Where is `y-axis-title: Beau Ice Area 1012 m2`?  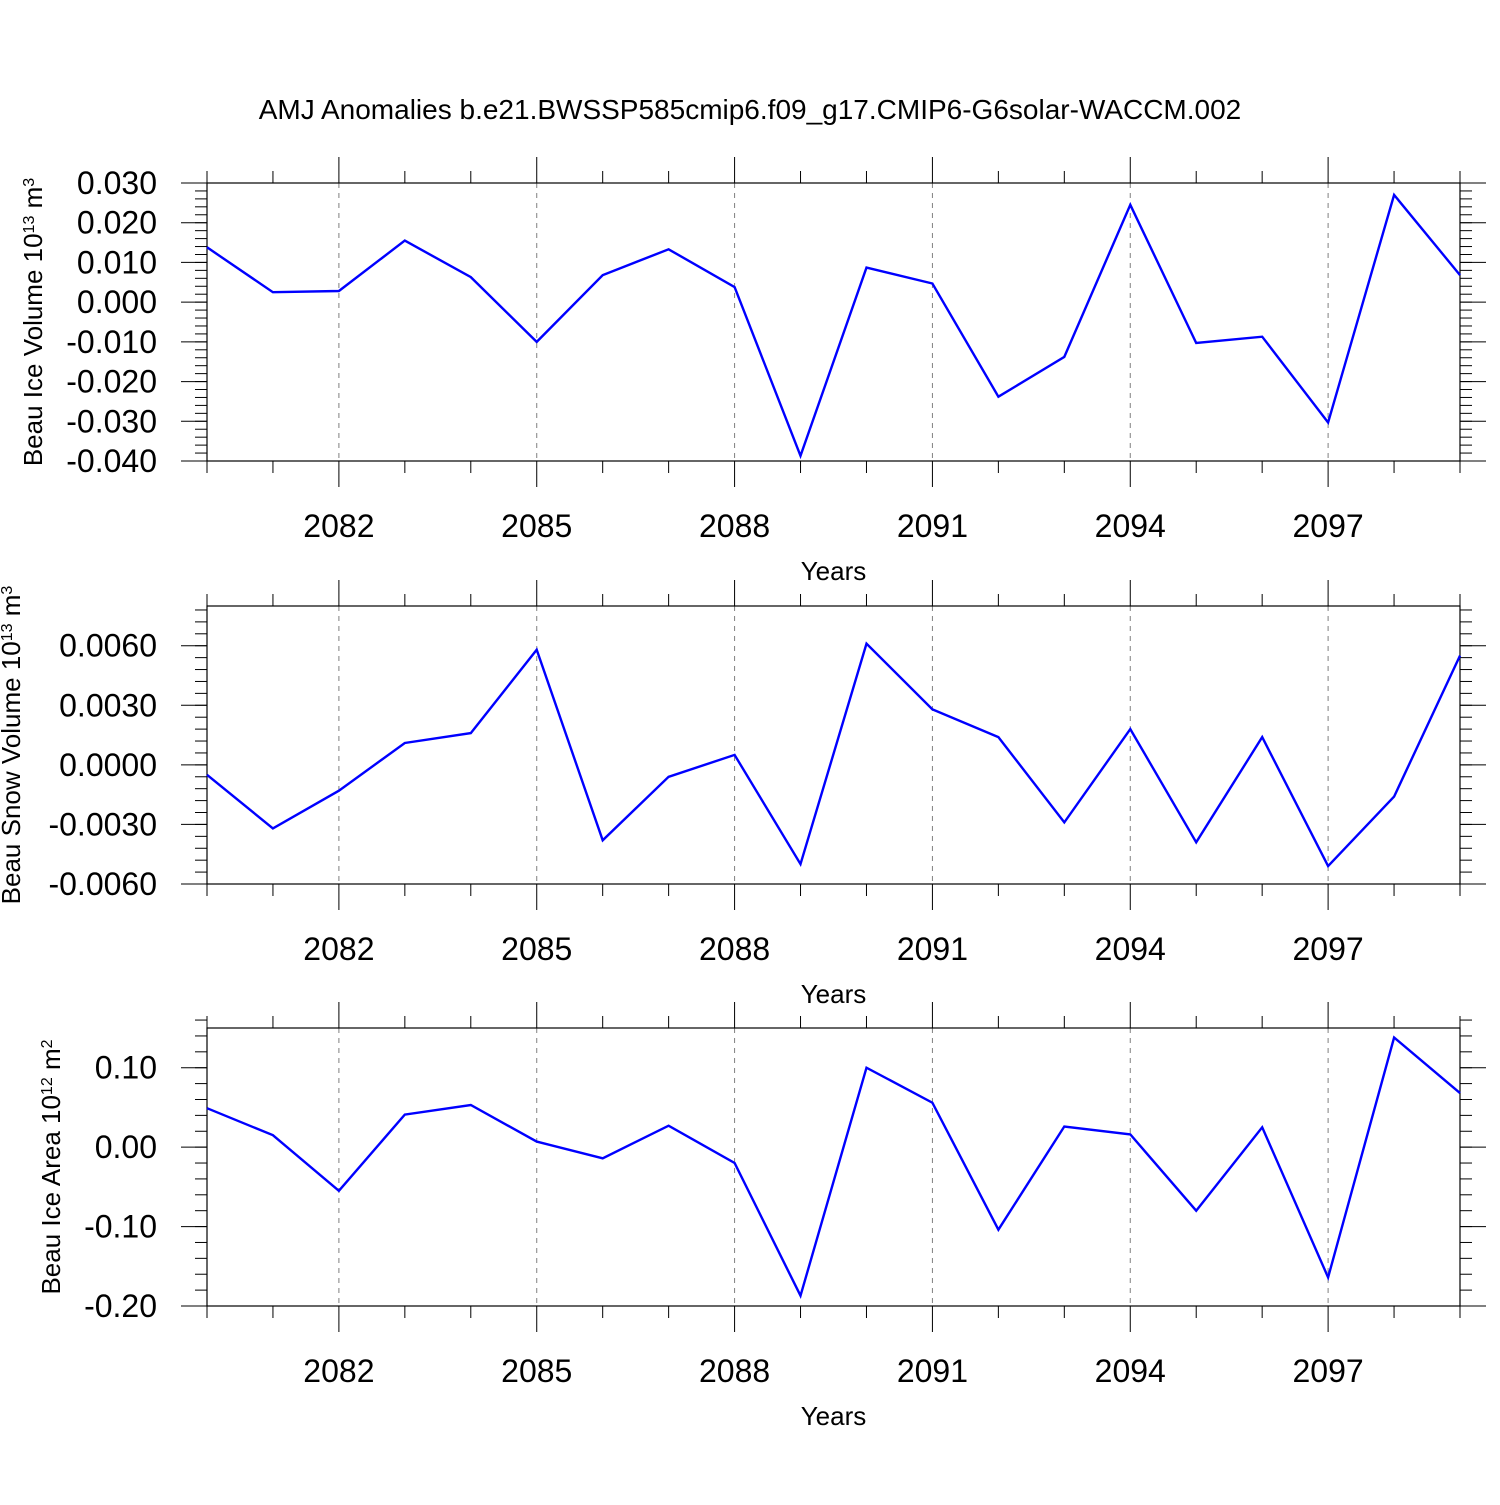 y-axis-title: Beau Ice Area 1012 m2 is located at coordinates (51, 1166).